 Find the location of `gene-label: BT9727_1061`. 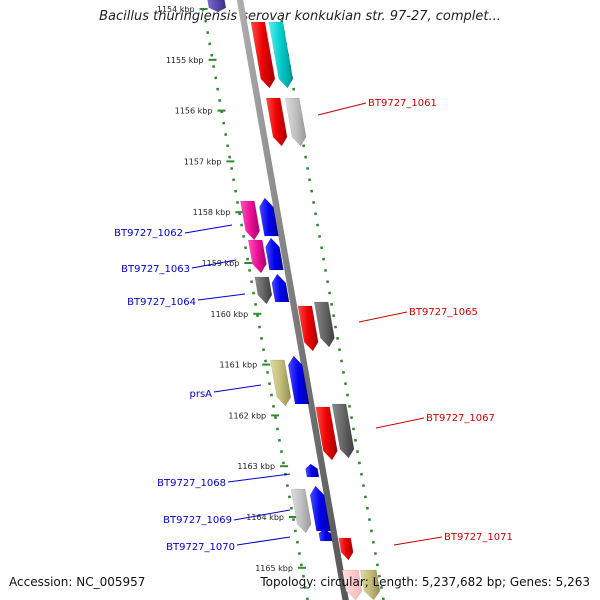

gene-label: BT9727_1061 is located at coordinates (402, 103).